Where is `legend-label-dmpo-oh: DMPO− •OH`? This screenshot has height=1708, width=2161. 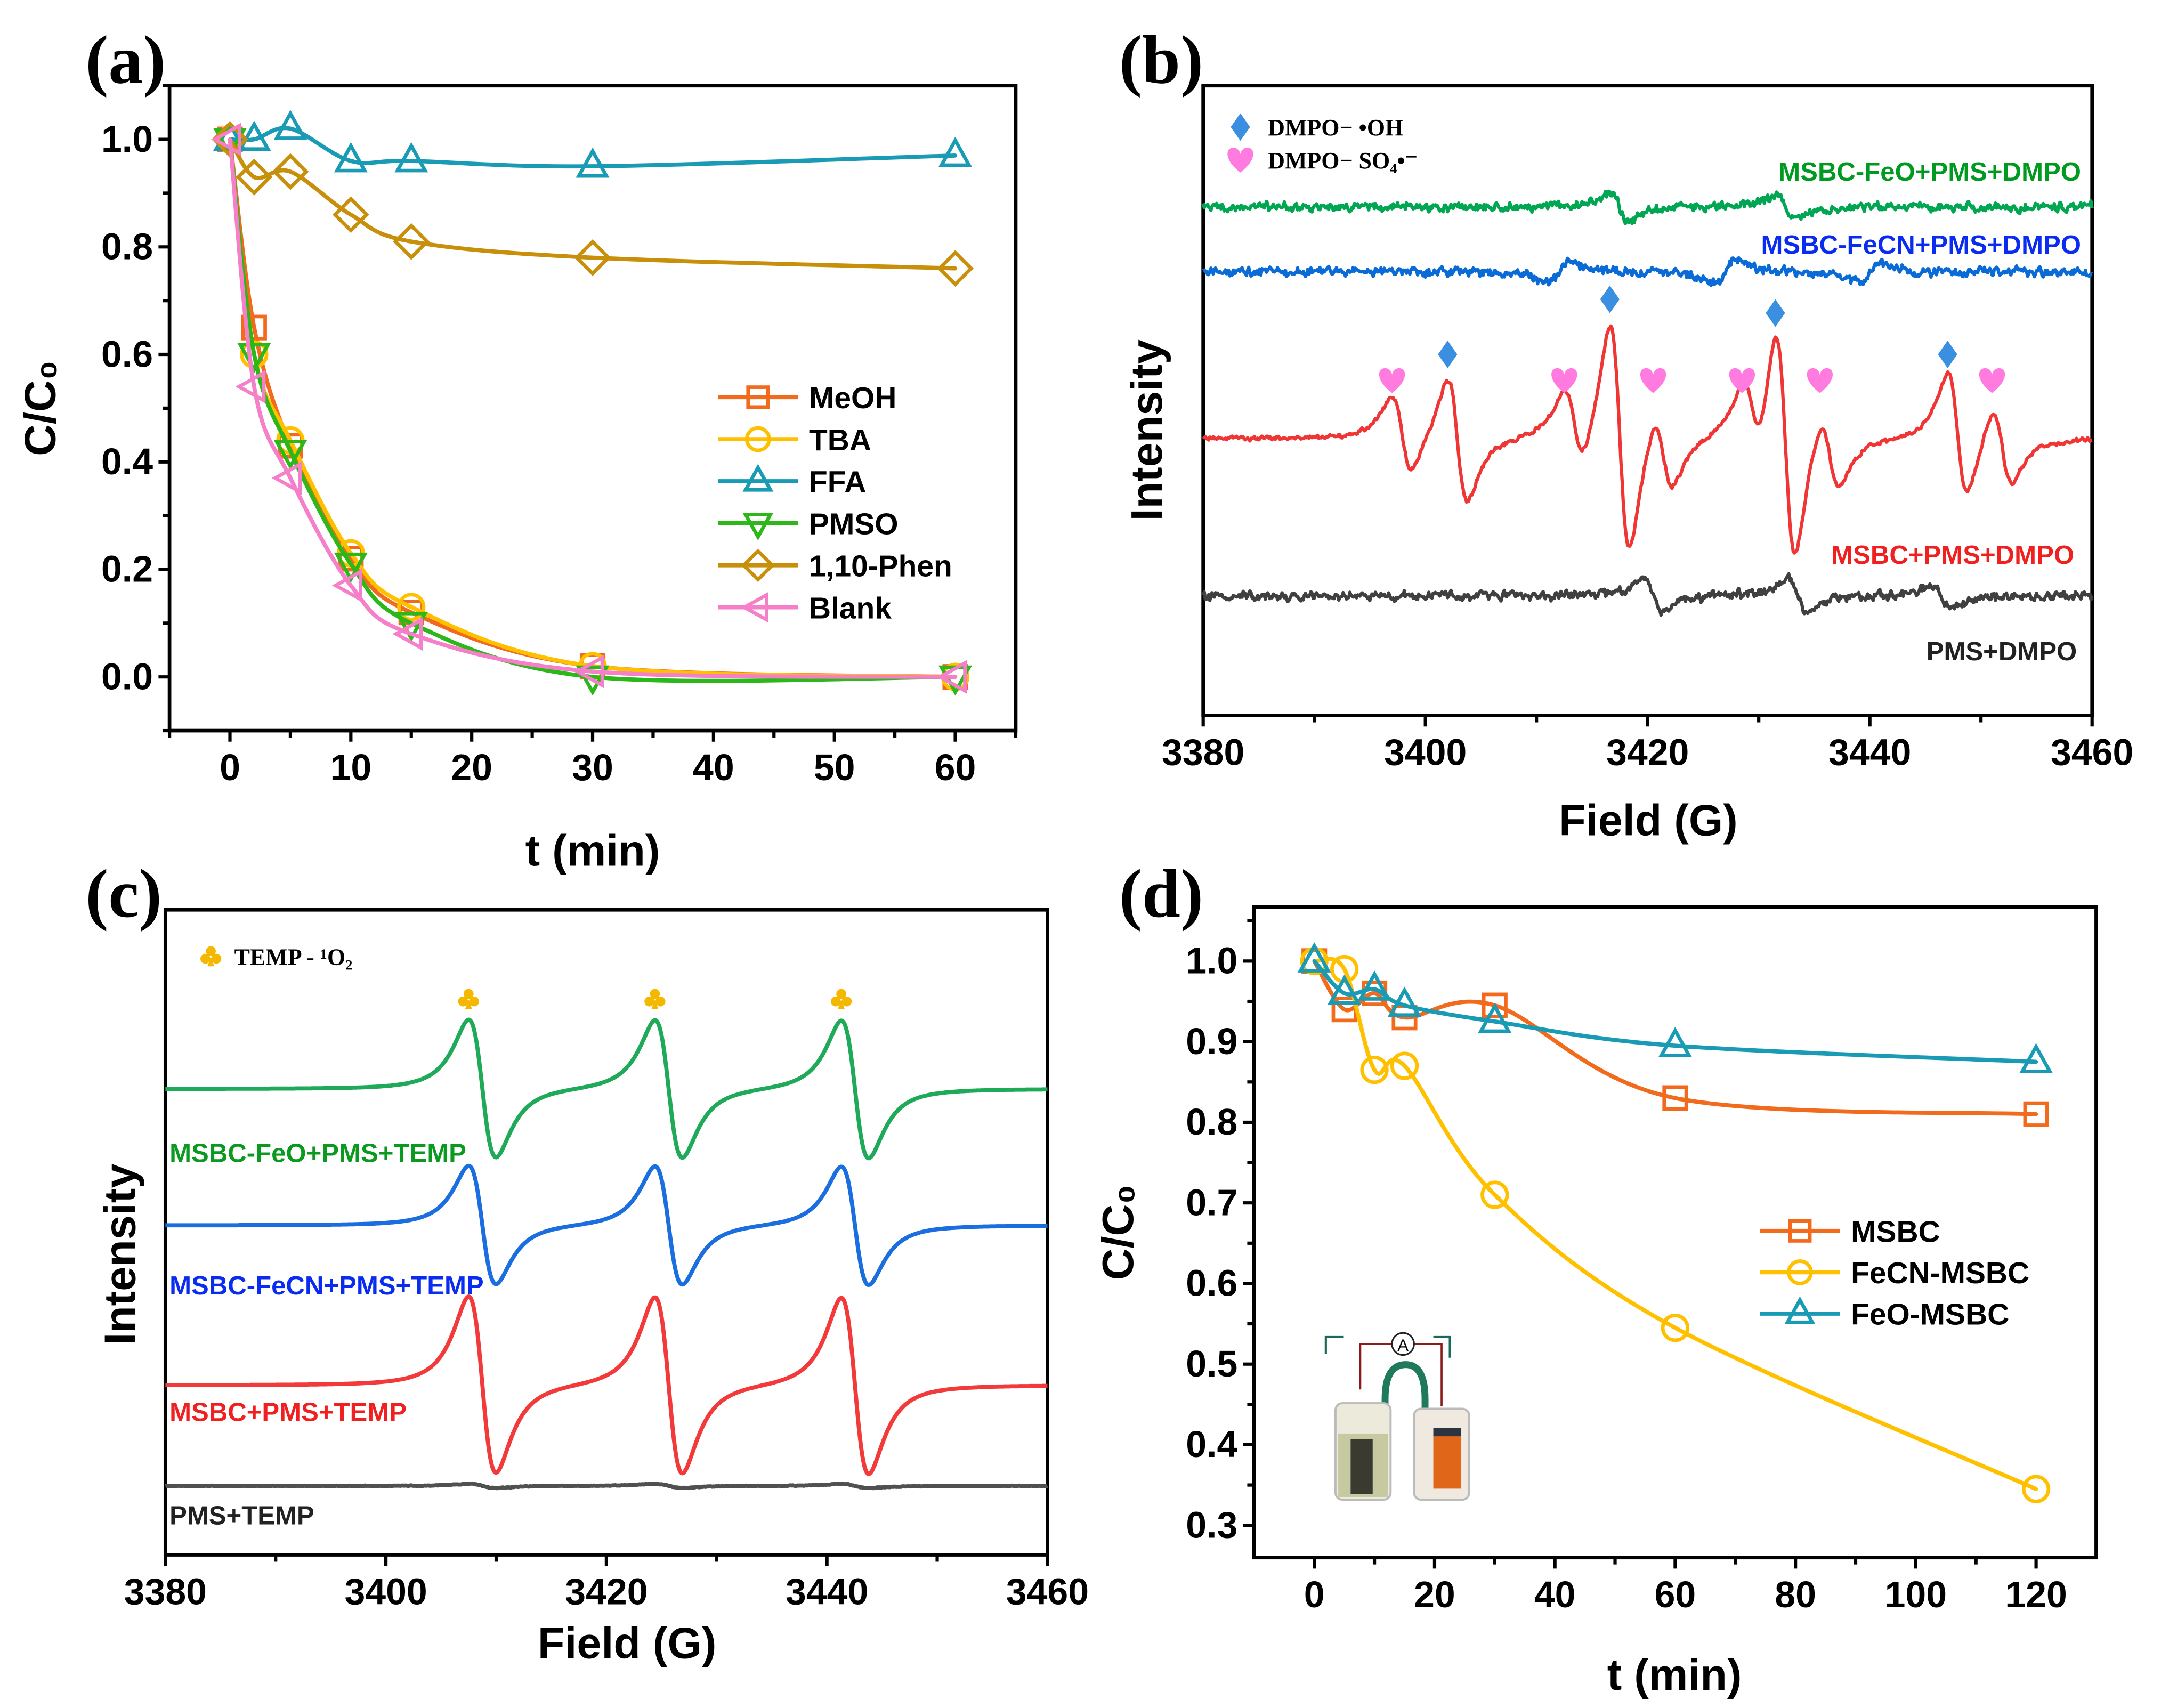
legend-label-dmpo-oh: DMPO− •OH is located at coordinates (1335, 128).